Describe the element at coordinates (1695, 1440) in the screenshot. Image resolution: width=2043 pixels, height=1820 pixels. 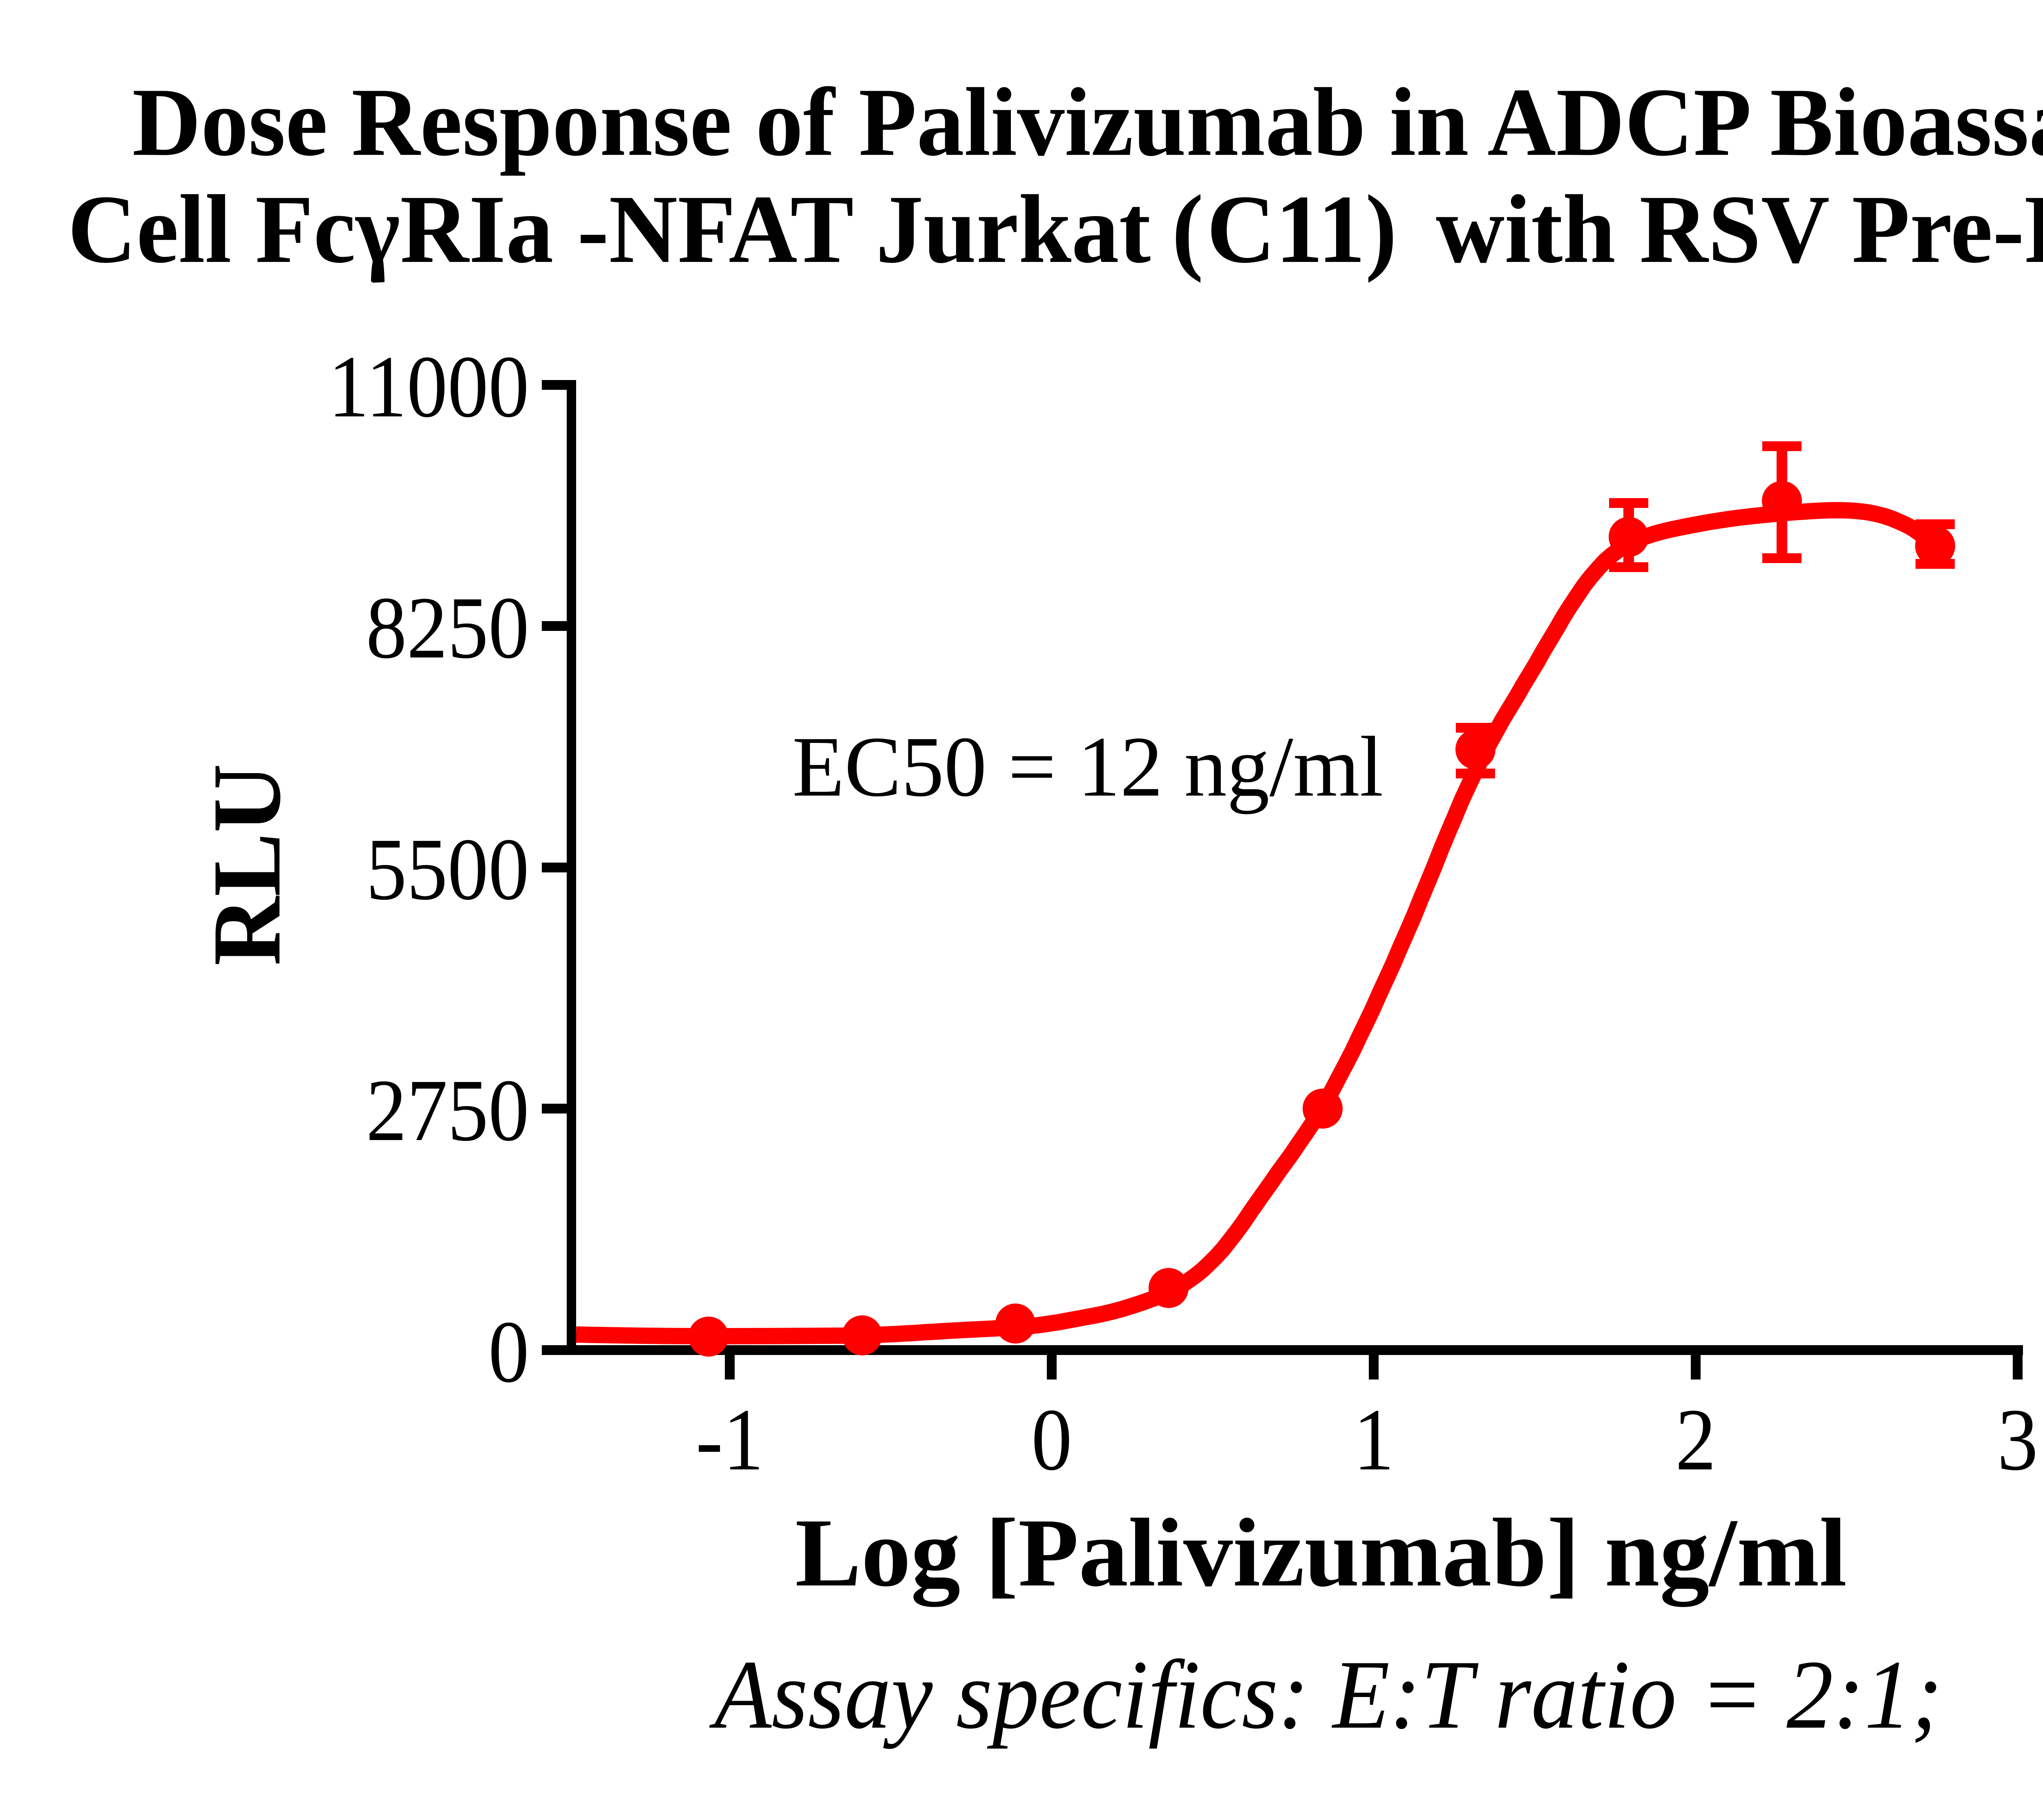
I see `svg-text: 2` at that location.